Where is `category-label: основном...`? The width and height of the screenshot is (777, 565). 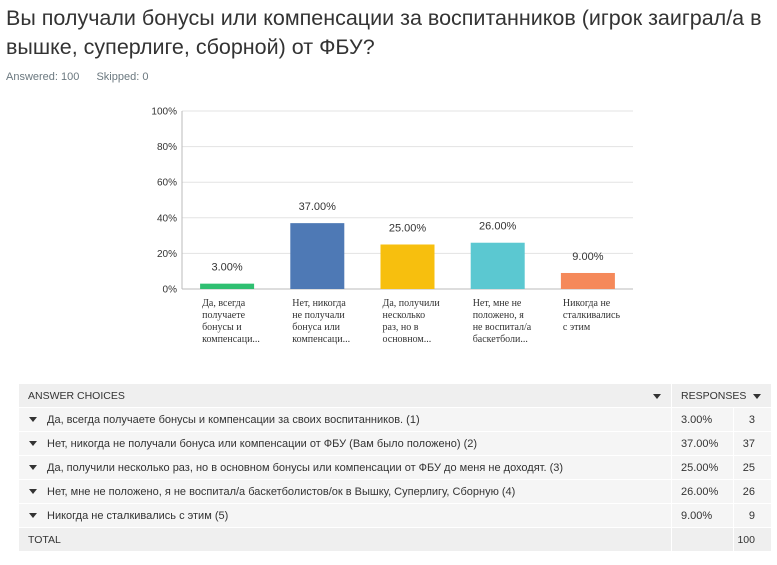
category-label: основном... is located at coordinates (407, 339).